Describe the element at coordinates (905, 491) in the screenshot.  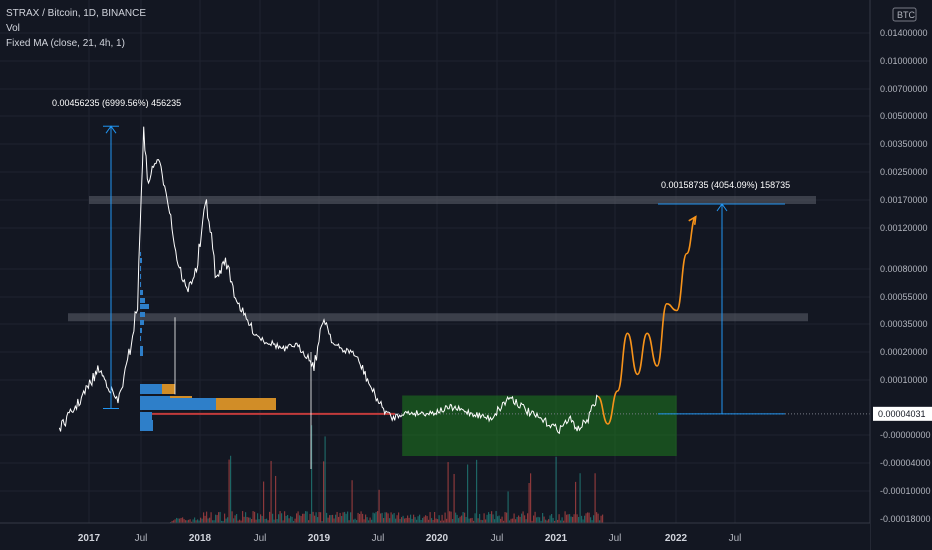
I see `y-tick-label: -0.00010000` at that location.